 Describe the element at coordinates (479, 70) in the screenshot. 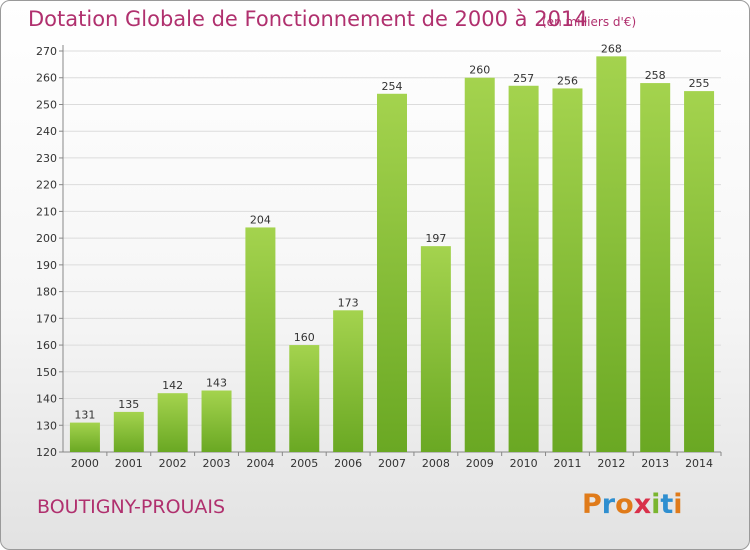

I see `data-label: 260` at that location.